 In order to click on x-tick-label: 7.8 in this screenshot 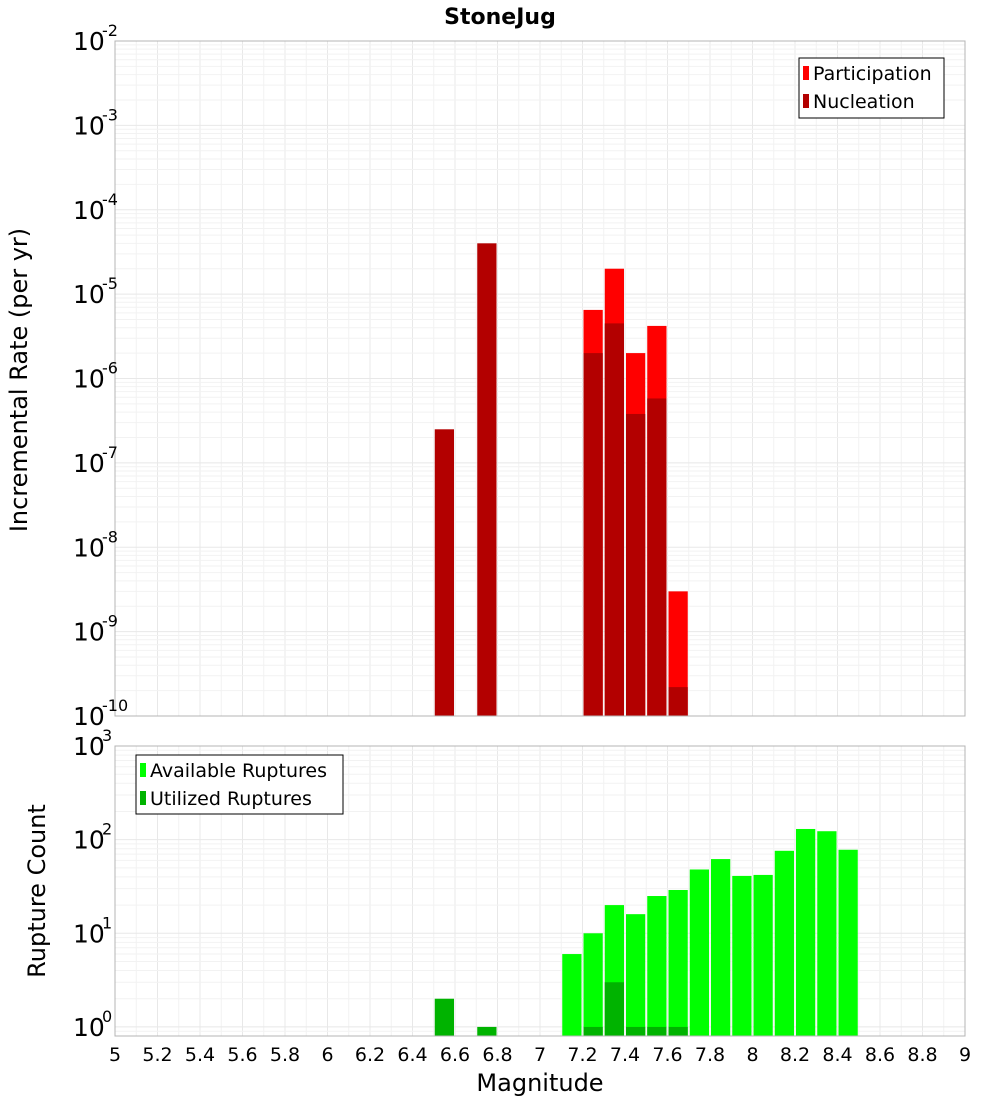, I will do `click(710, 1055)`.